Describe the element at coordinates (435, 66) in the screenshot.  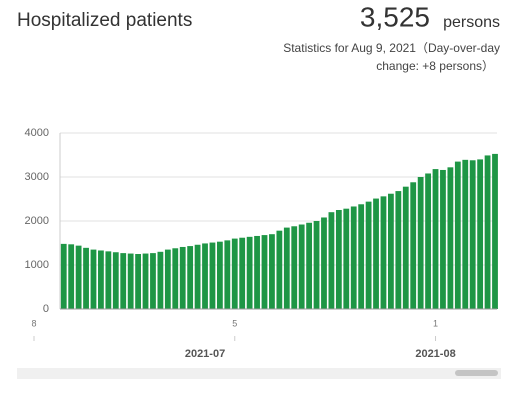
I see `note: change: +8 persons）` at that location.